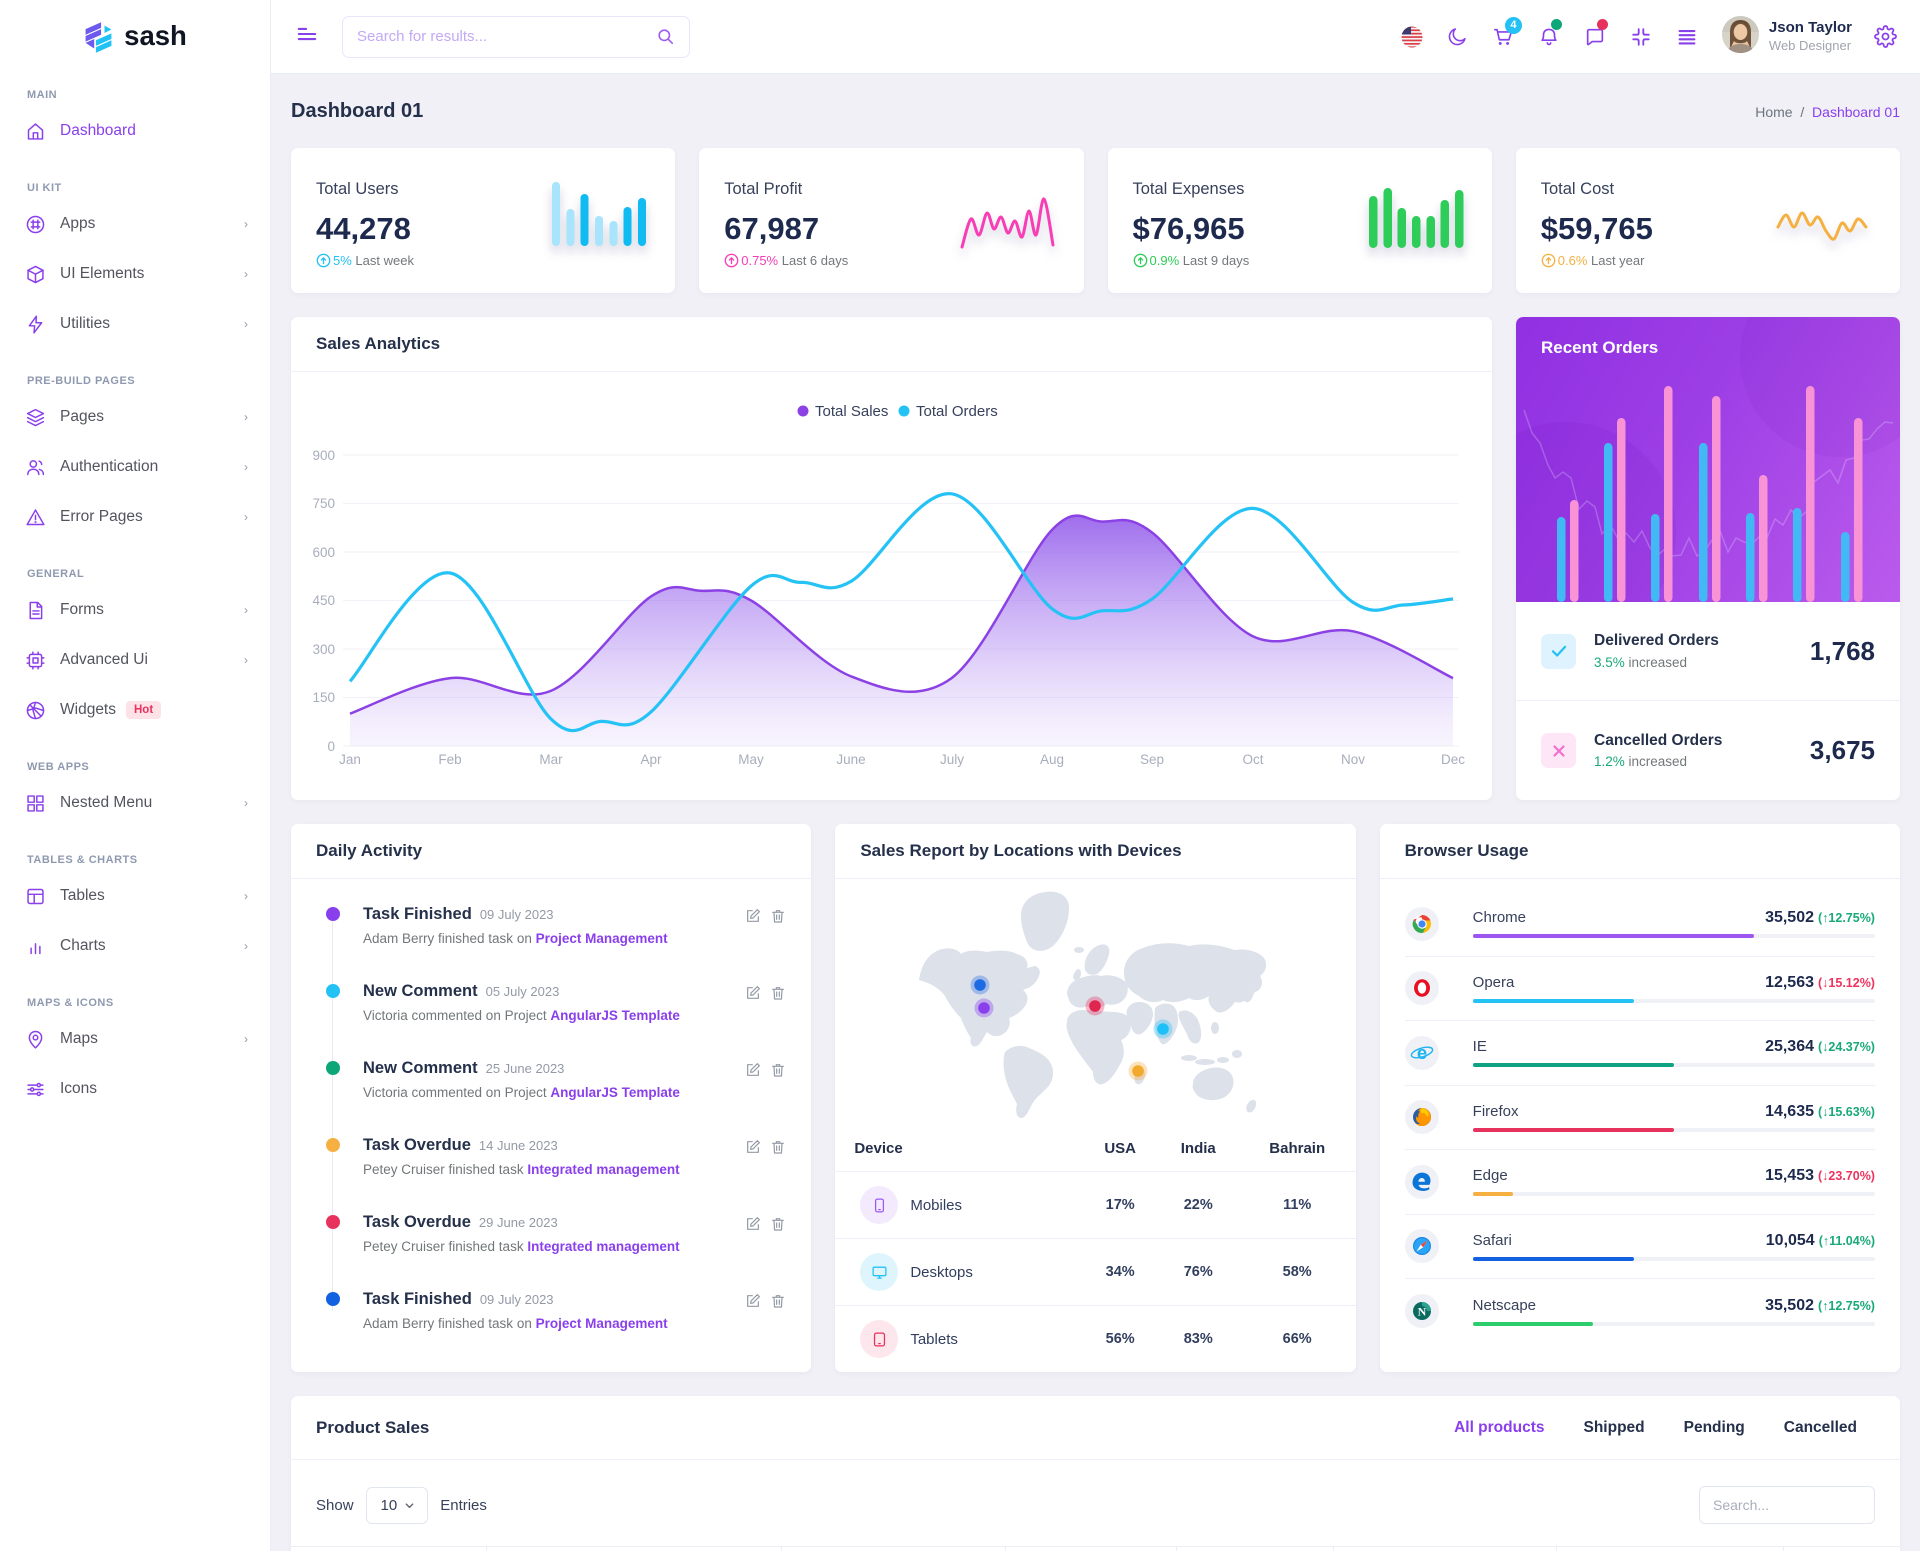 The image size is (1920, 1551). Describe the element at coordinates (850, 759) in the screenshot. I see `svg-text: June` at that location.